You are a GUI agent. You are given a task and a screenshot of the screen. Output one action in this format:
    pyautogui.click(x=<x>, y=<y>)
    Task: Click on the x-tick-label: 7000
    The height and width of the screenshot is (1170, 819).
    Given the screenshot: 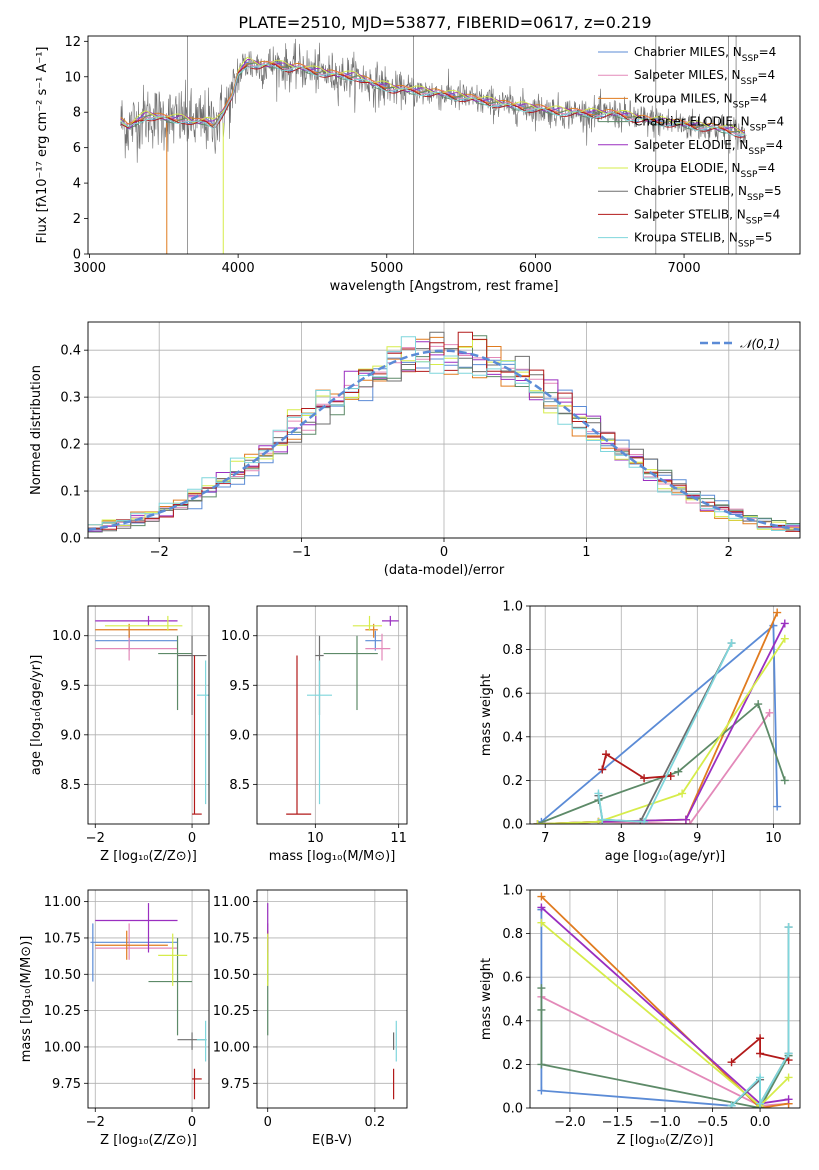 What is the action you would take?
    pyautogui.click(x=684, y=268)
    